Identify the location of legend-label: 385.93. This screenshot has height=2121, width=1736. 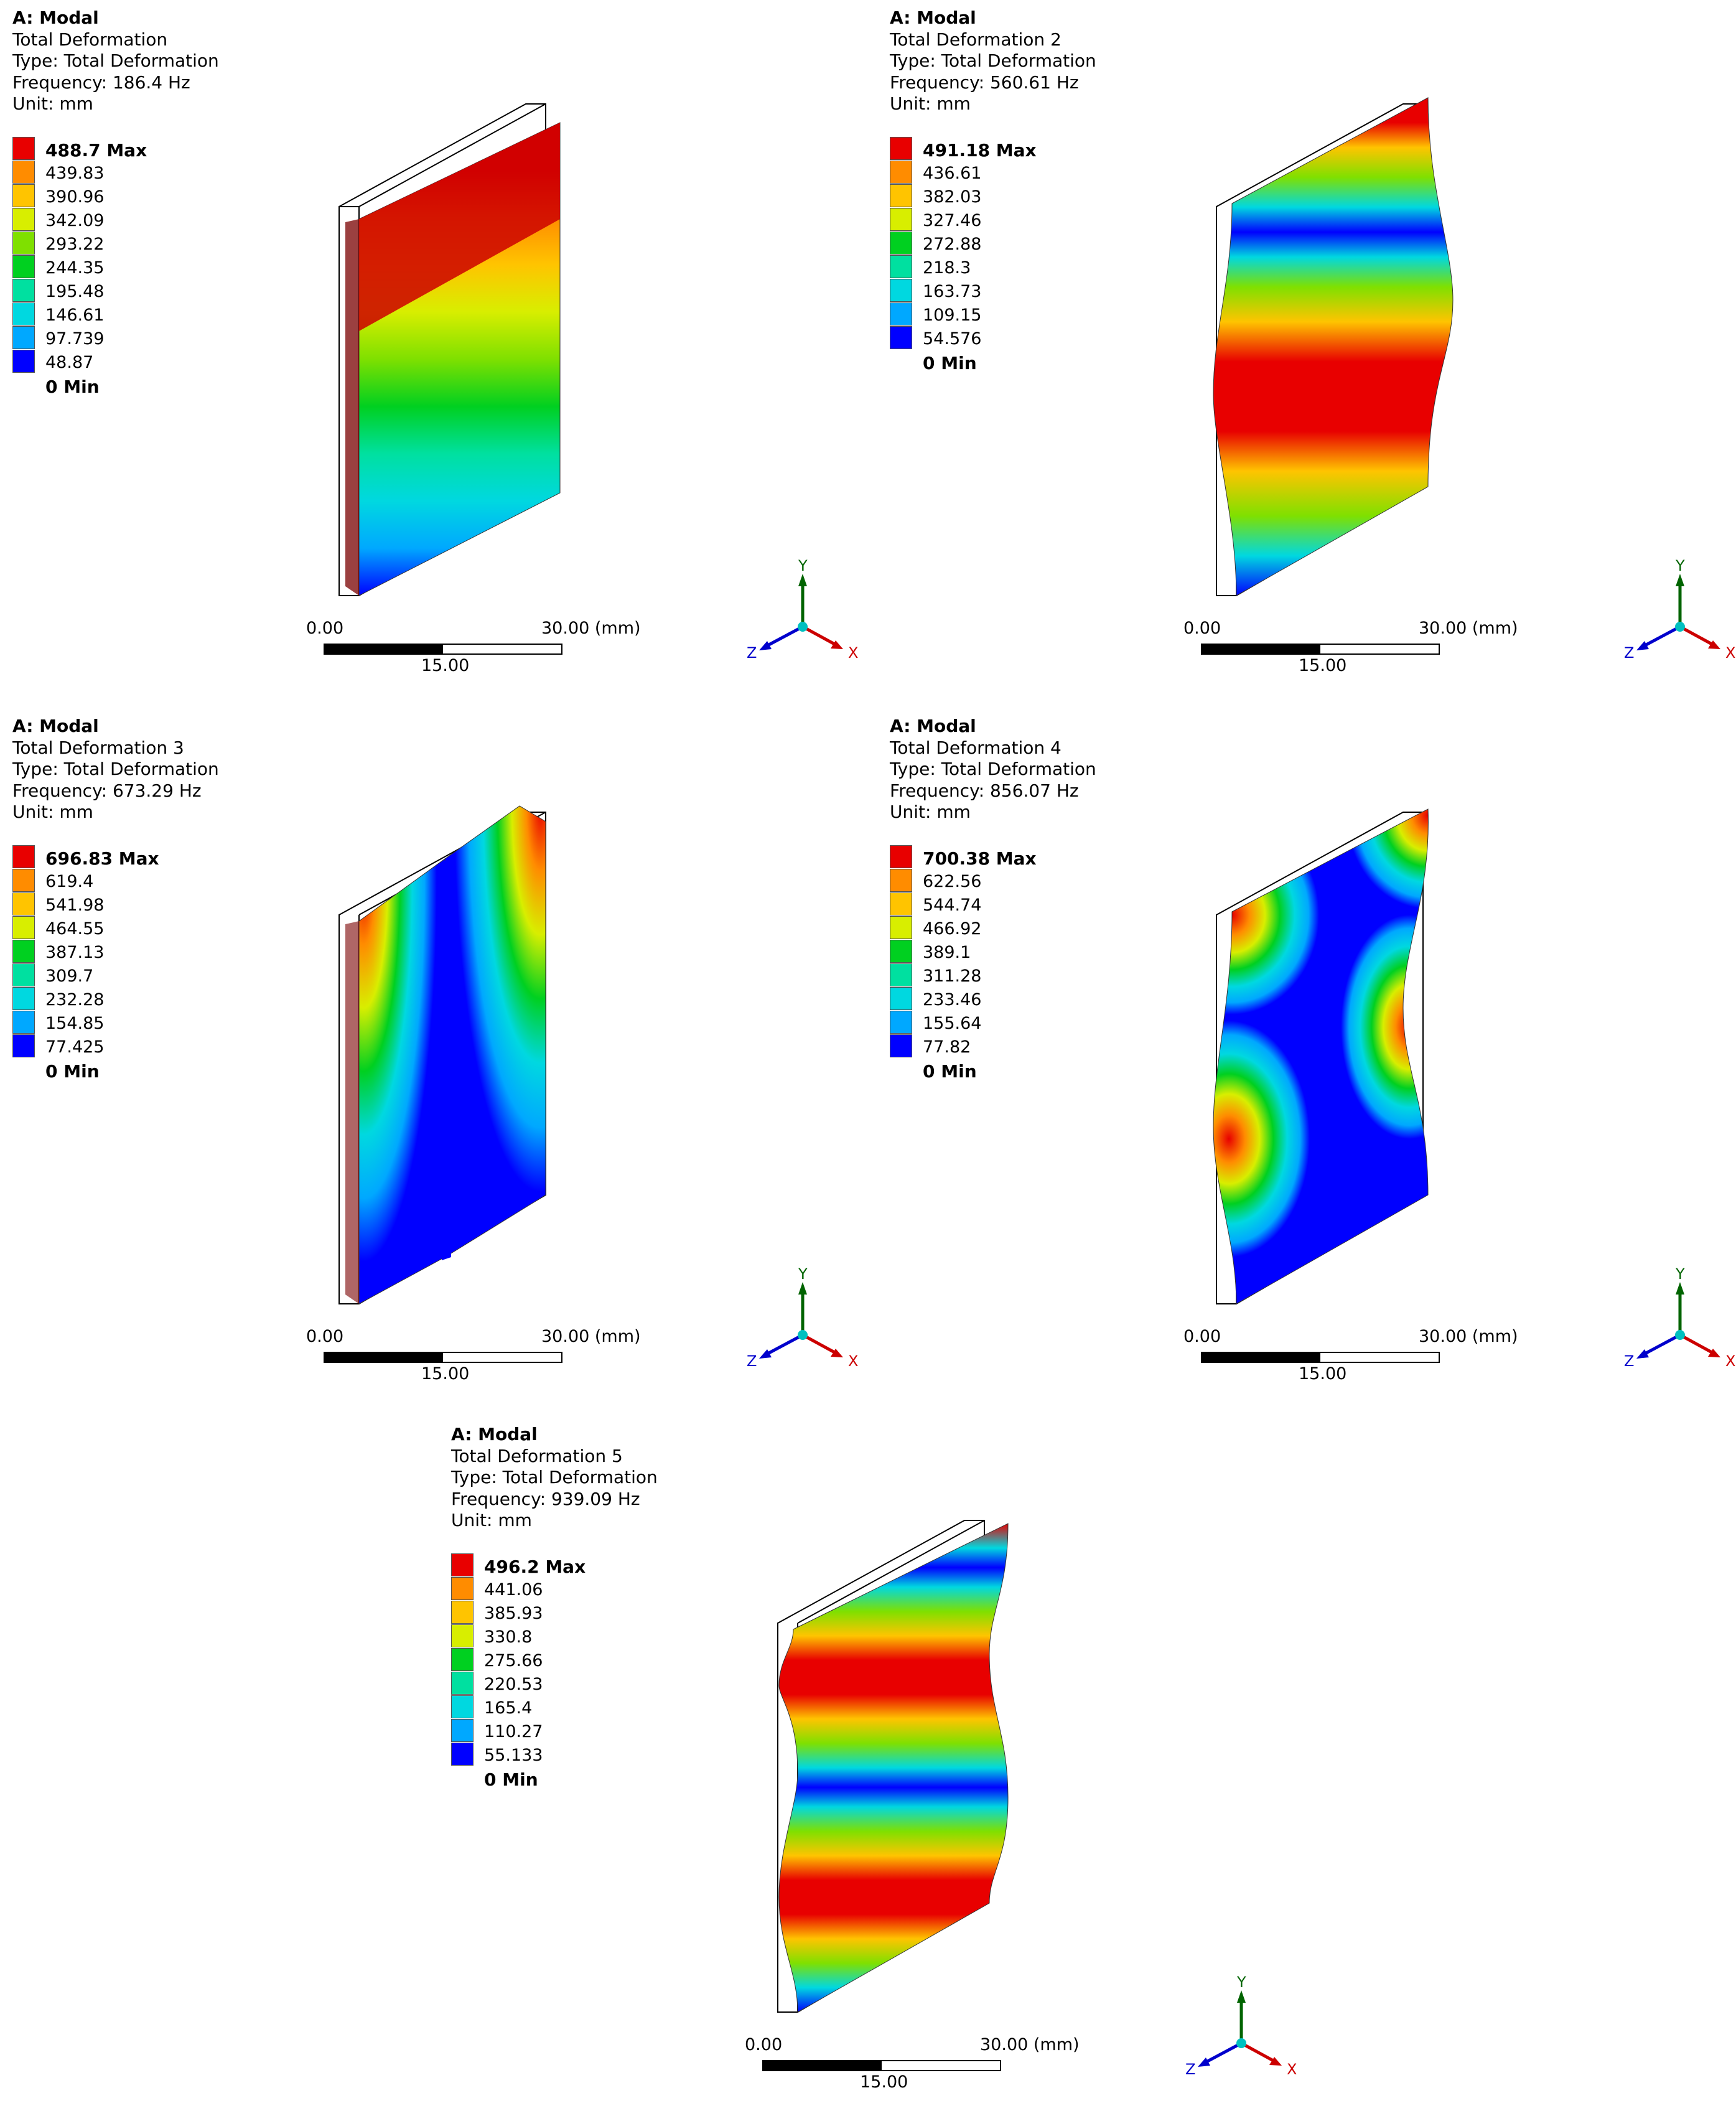
(514, 1613).